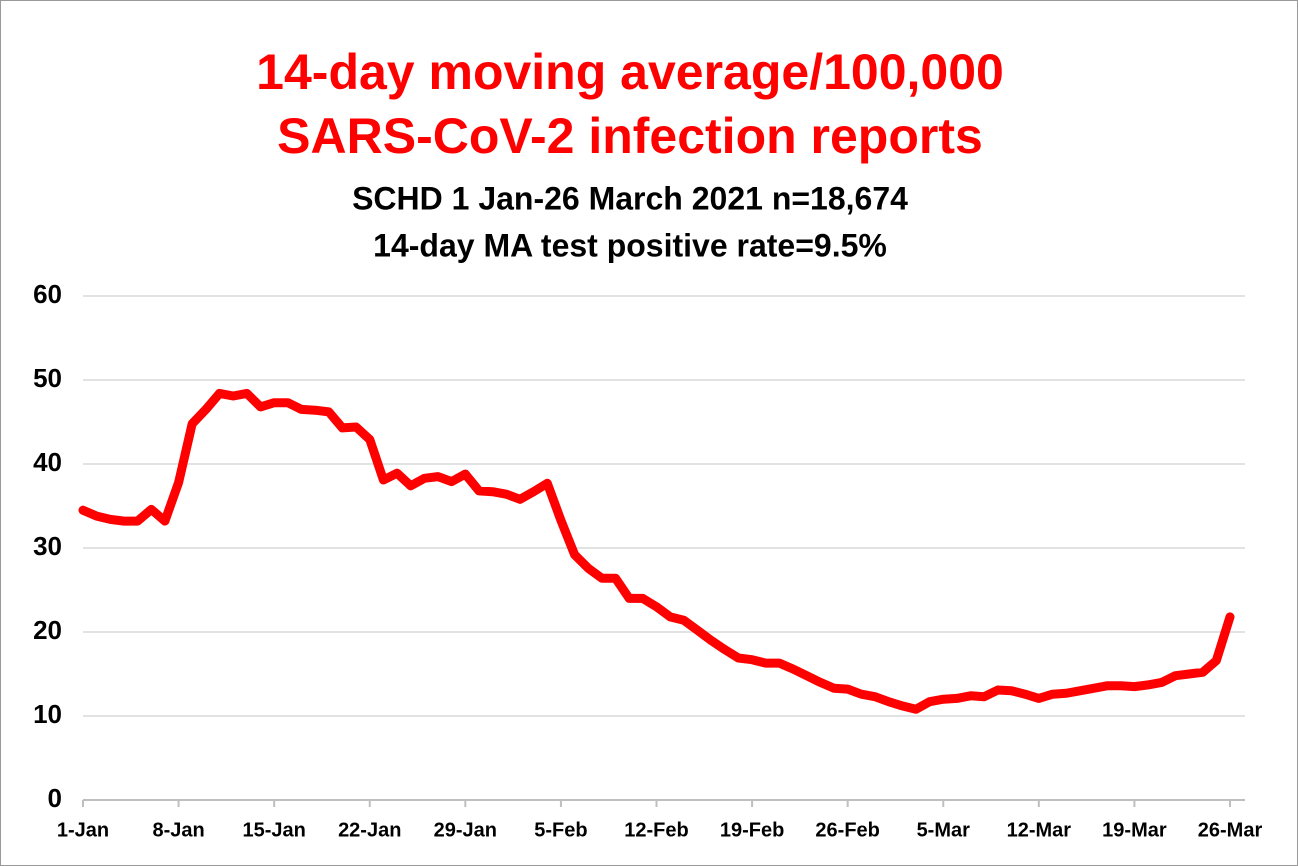  What do you see at coordinates (1039, 830) in the screenshot?
I see `x-tick-label: 12-Mar` at bounding box center [1039, 830].